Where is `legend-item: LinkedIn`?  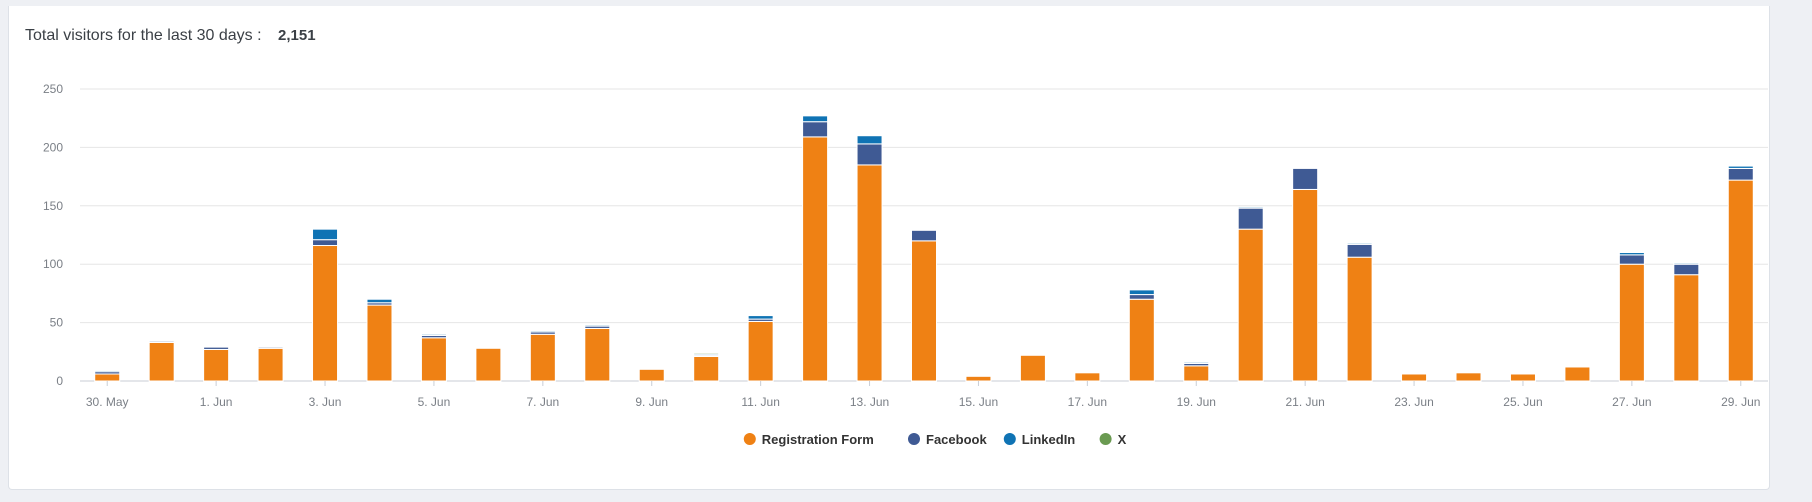
legend-item: LinkedIn is located at coordinates (1039, 439).